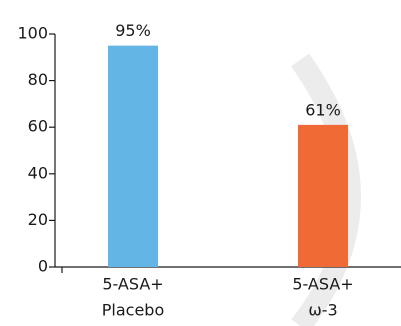 The image size is (401, 326). I want to click on y-tick-label: 60, so click(38, 126).